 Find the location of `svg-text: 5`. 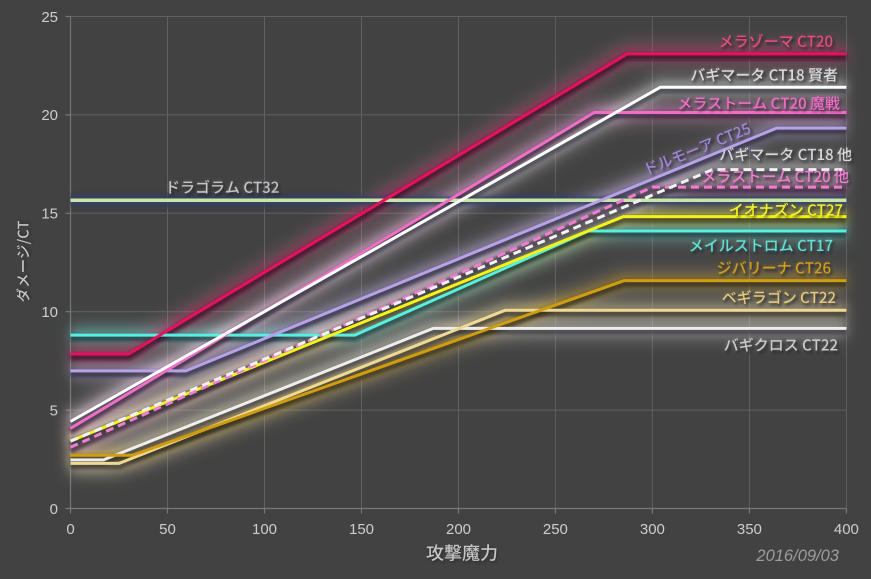

svg-text: 5 is located at coordinates (54, 410).